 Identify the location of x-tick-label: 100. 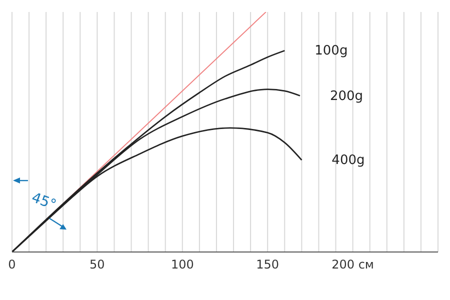
(182, 265).